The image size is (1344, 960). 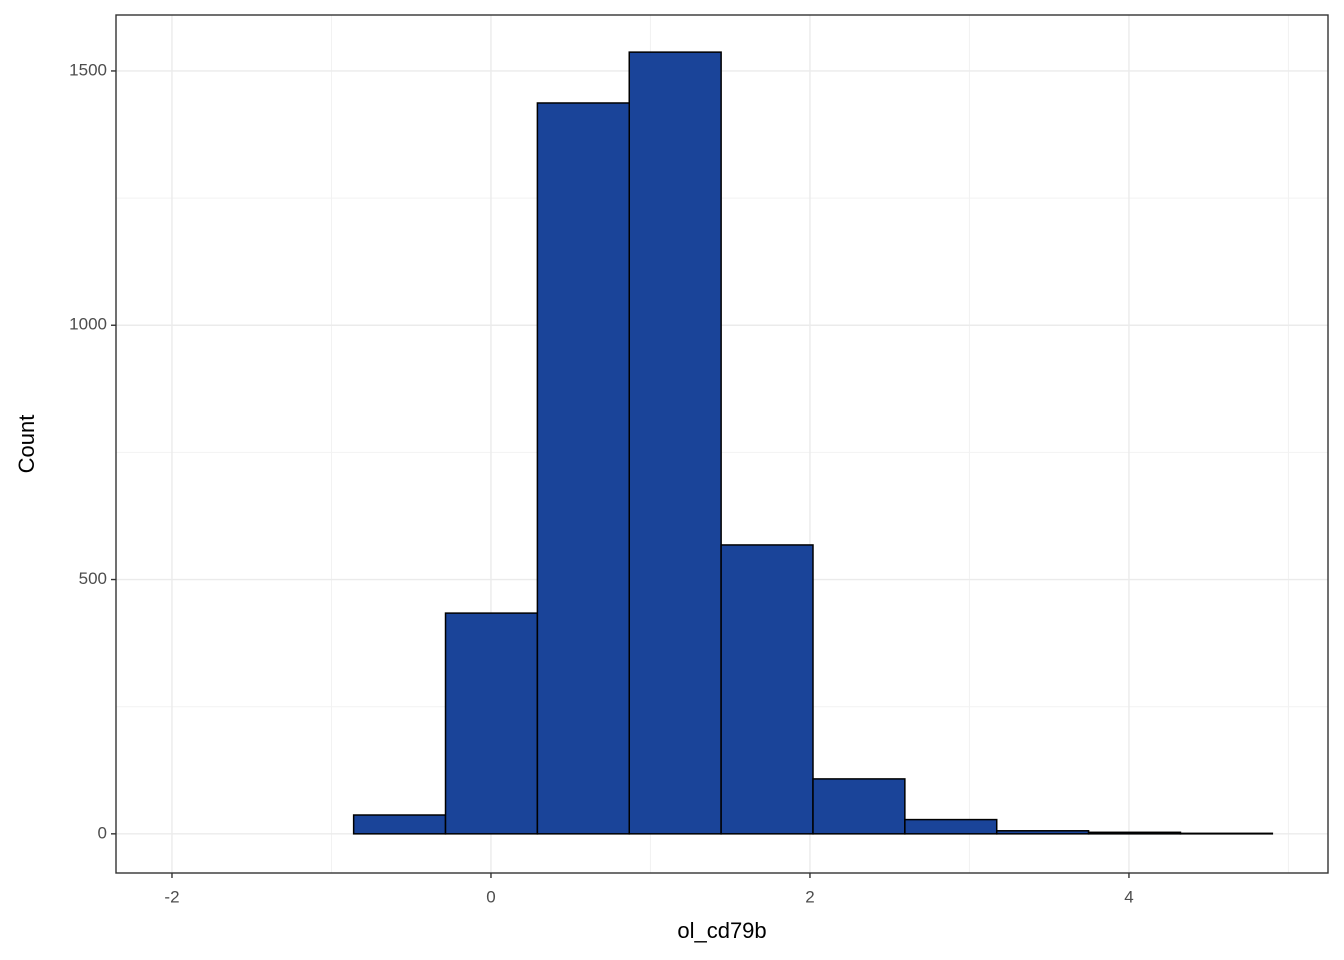 What do you see at coordinates (171, 896) in the screenshot?
I see `x-tick-label: -2` at bounding box center [171, 896].